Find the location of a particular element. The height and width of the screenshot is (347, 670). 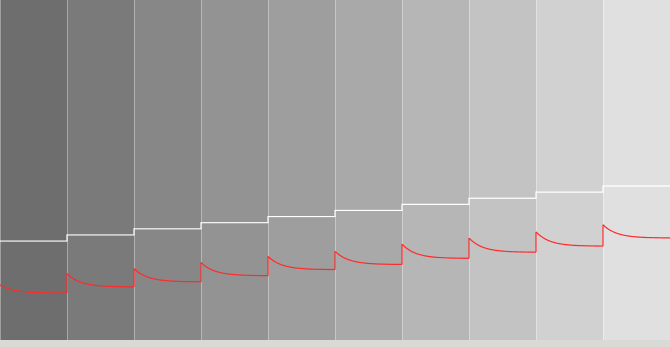

bottom-frame-strip is located at coordinates (335, 343).